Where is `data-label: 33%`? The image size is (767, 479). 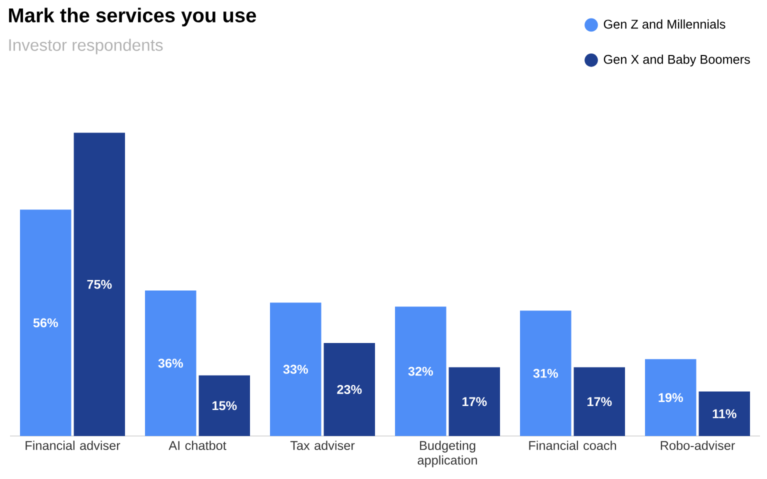 data-label: 33% is located at coordinates (295, 369).